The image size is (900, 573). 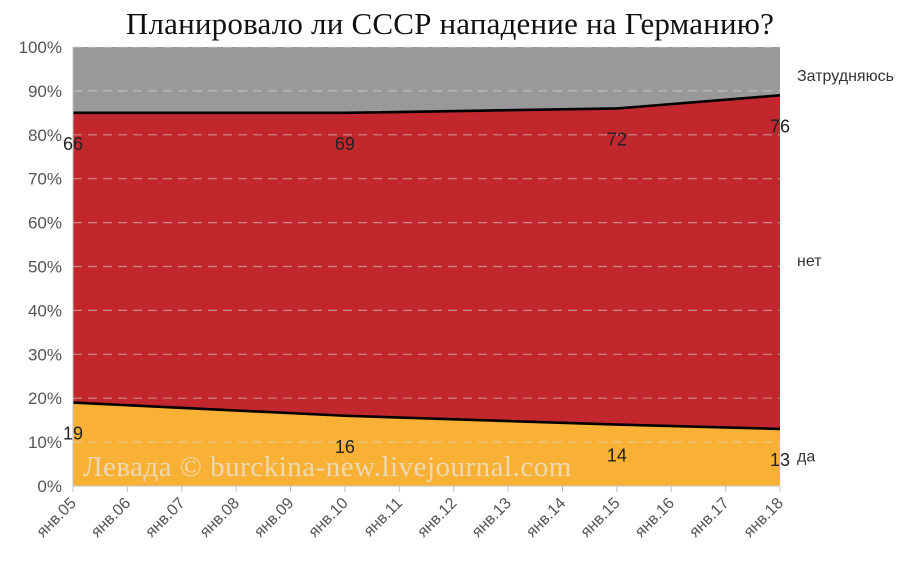 I want to click on data-label: 19, so click(x=73, y=434).